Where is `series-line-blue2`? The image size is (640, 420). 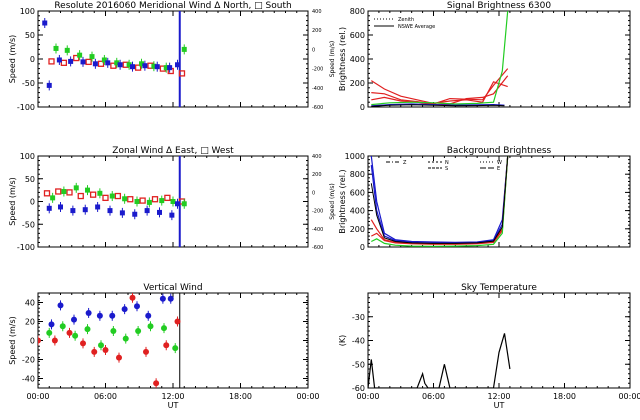 series-line-blue2 is located at coordinates (439, 200).